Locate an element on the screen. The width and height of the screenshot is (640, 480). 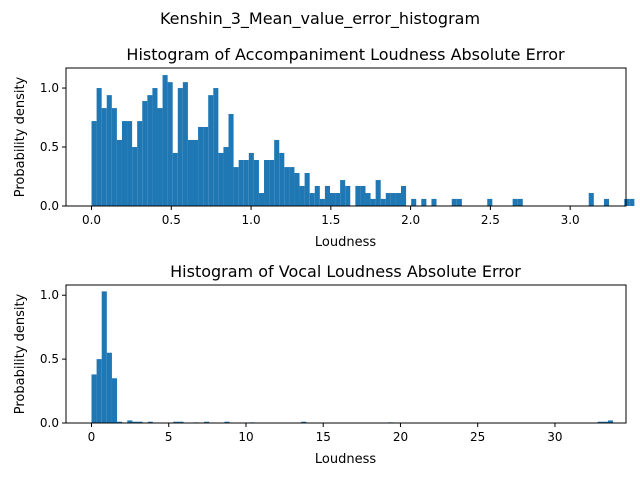
x-tick-label: 1.5 is located at coordinates (330, 220).